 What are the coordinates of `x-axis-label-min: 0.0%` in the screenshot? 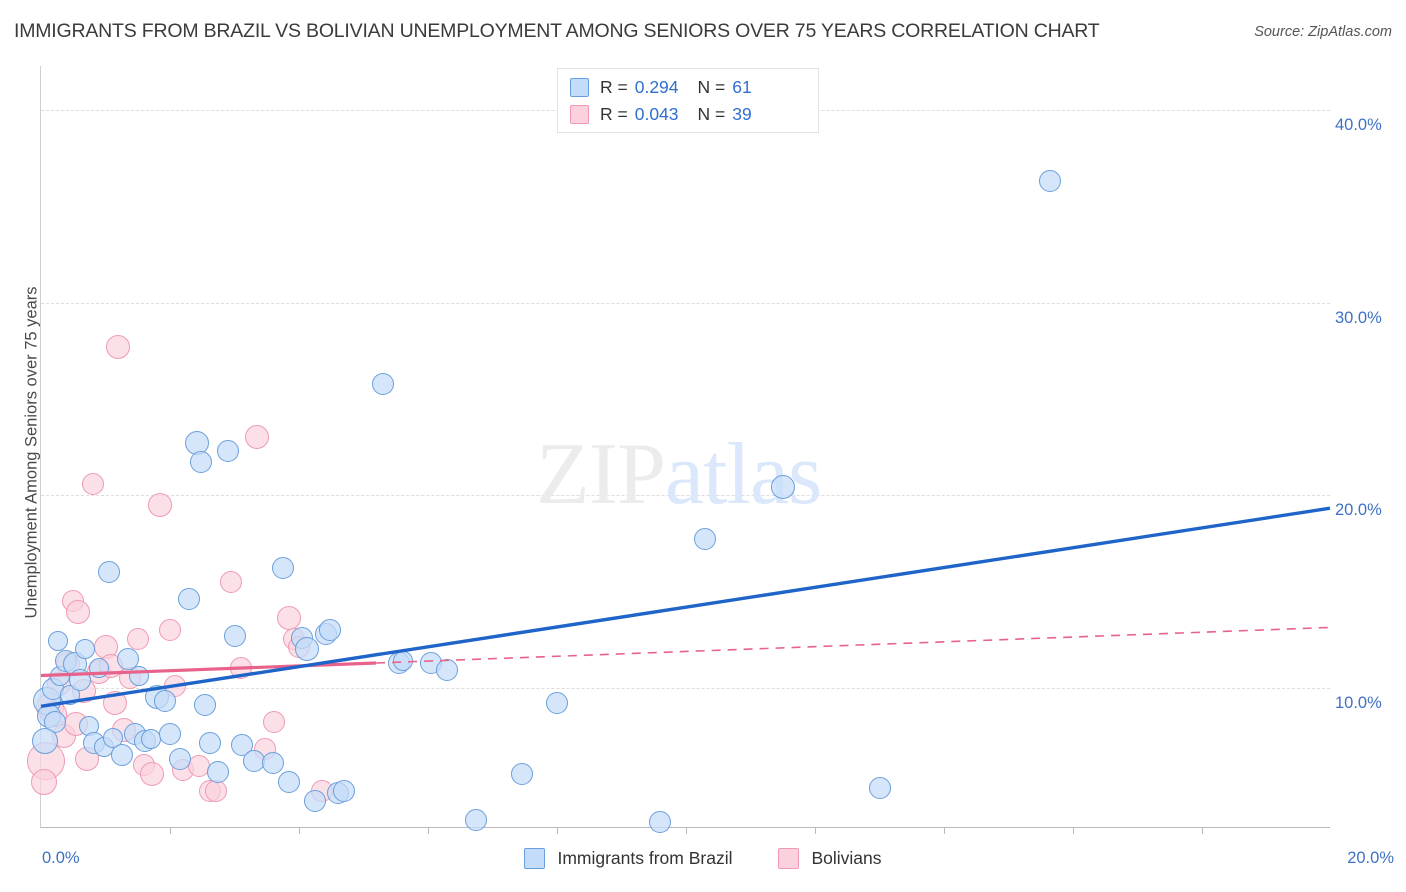 It's located at (61, 858).